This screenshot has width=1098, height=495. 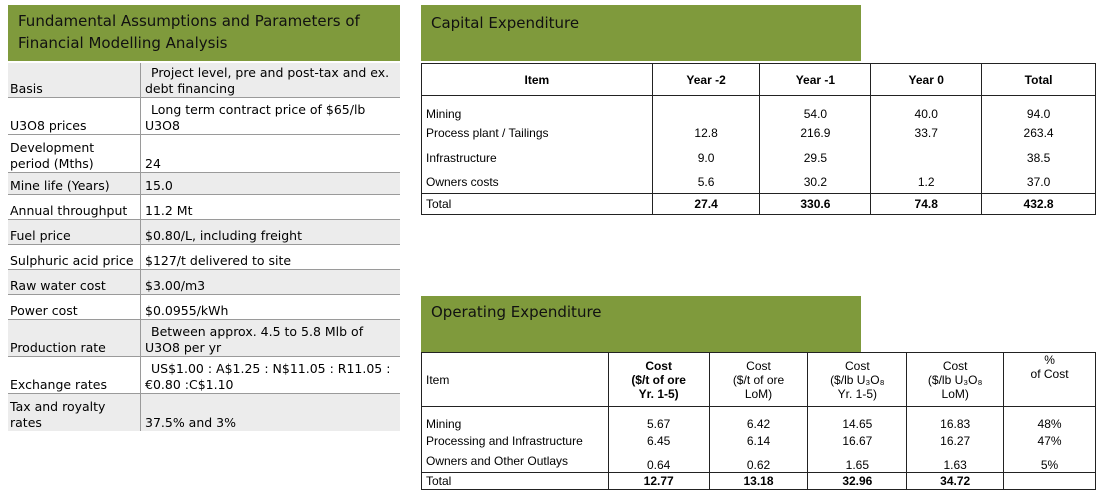 What do you see at coordinates (257, 331) in the screenshot?
I see `assumption-value-line1: Between approx. 4.5 to 5.8 Mlb of` at bounding box center [257, 331].